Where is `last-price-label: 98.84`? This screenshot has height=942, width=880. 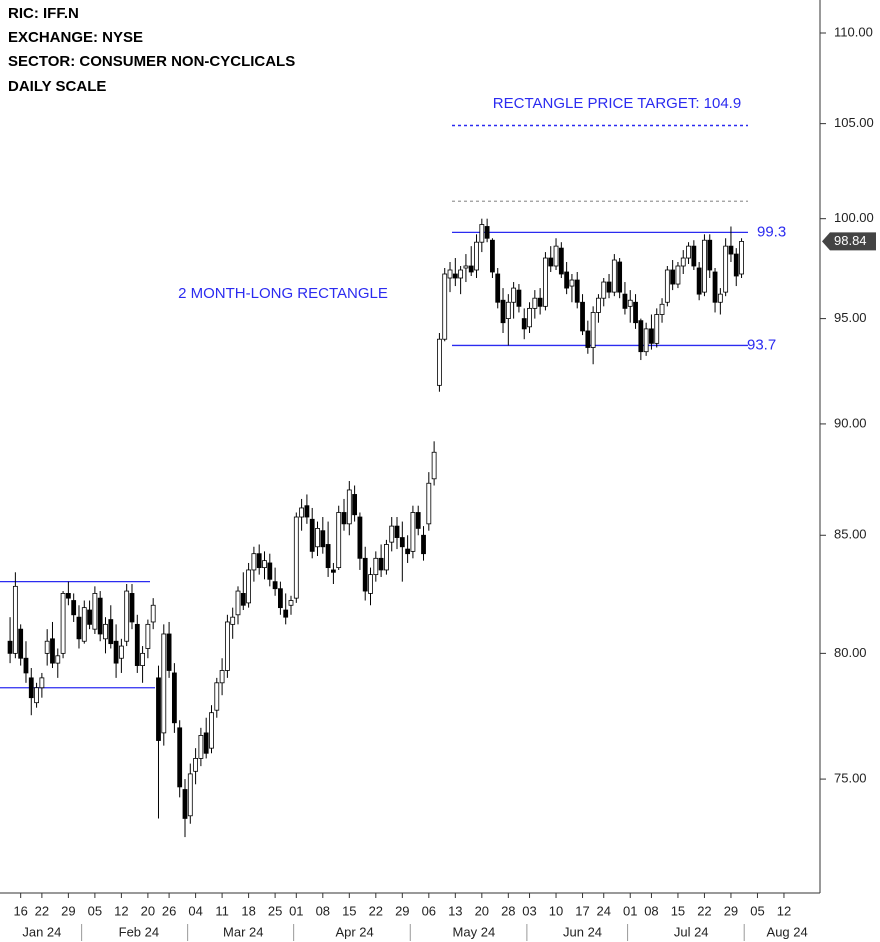
last-price-label: 98.84 is located at coordinates (850, 240).